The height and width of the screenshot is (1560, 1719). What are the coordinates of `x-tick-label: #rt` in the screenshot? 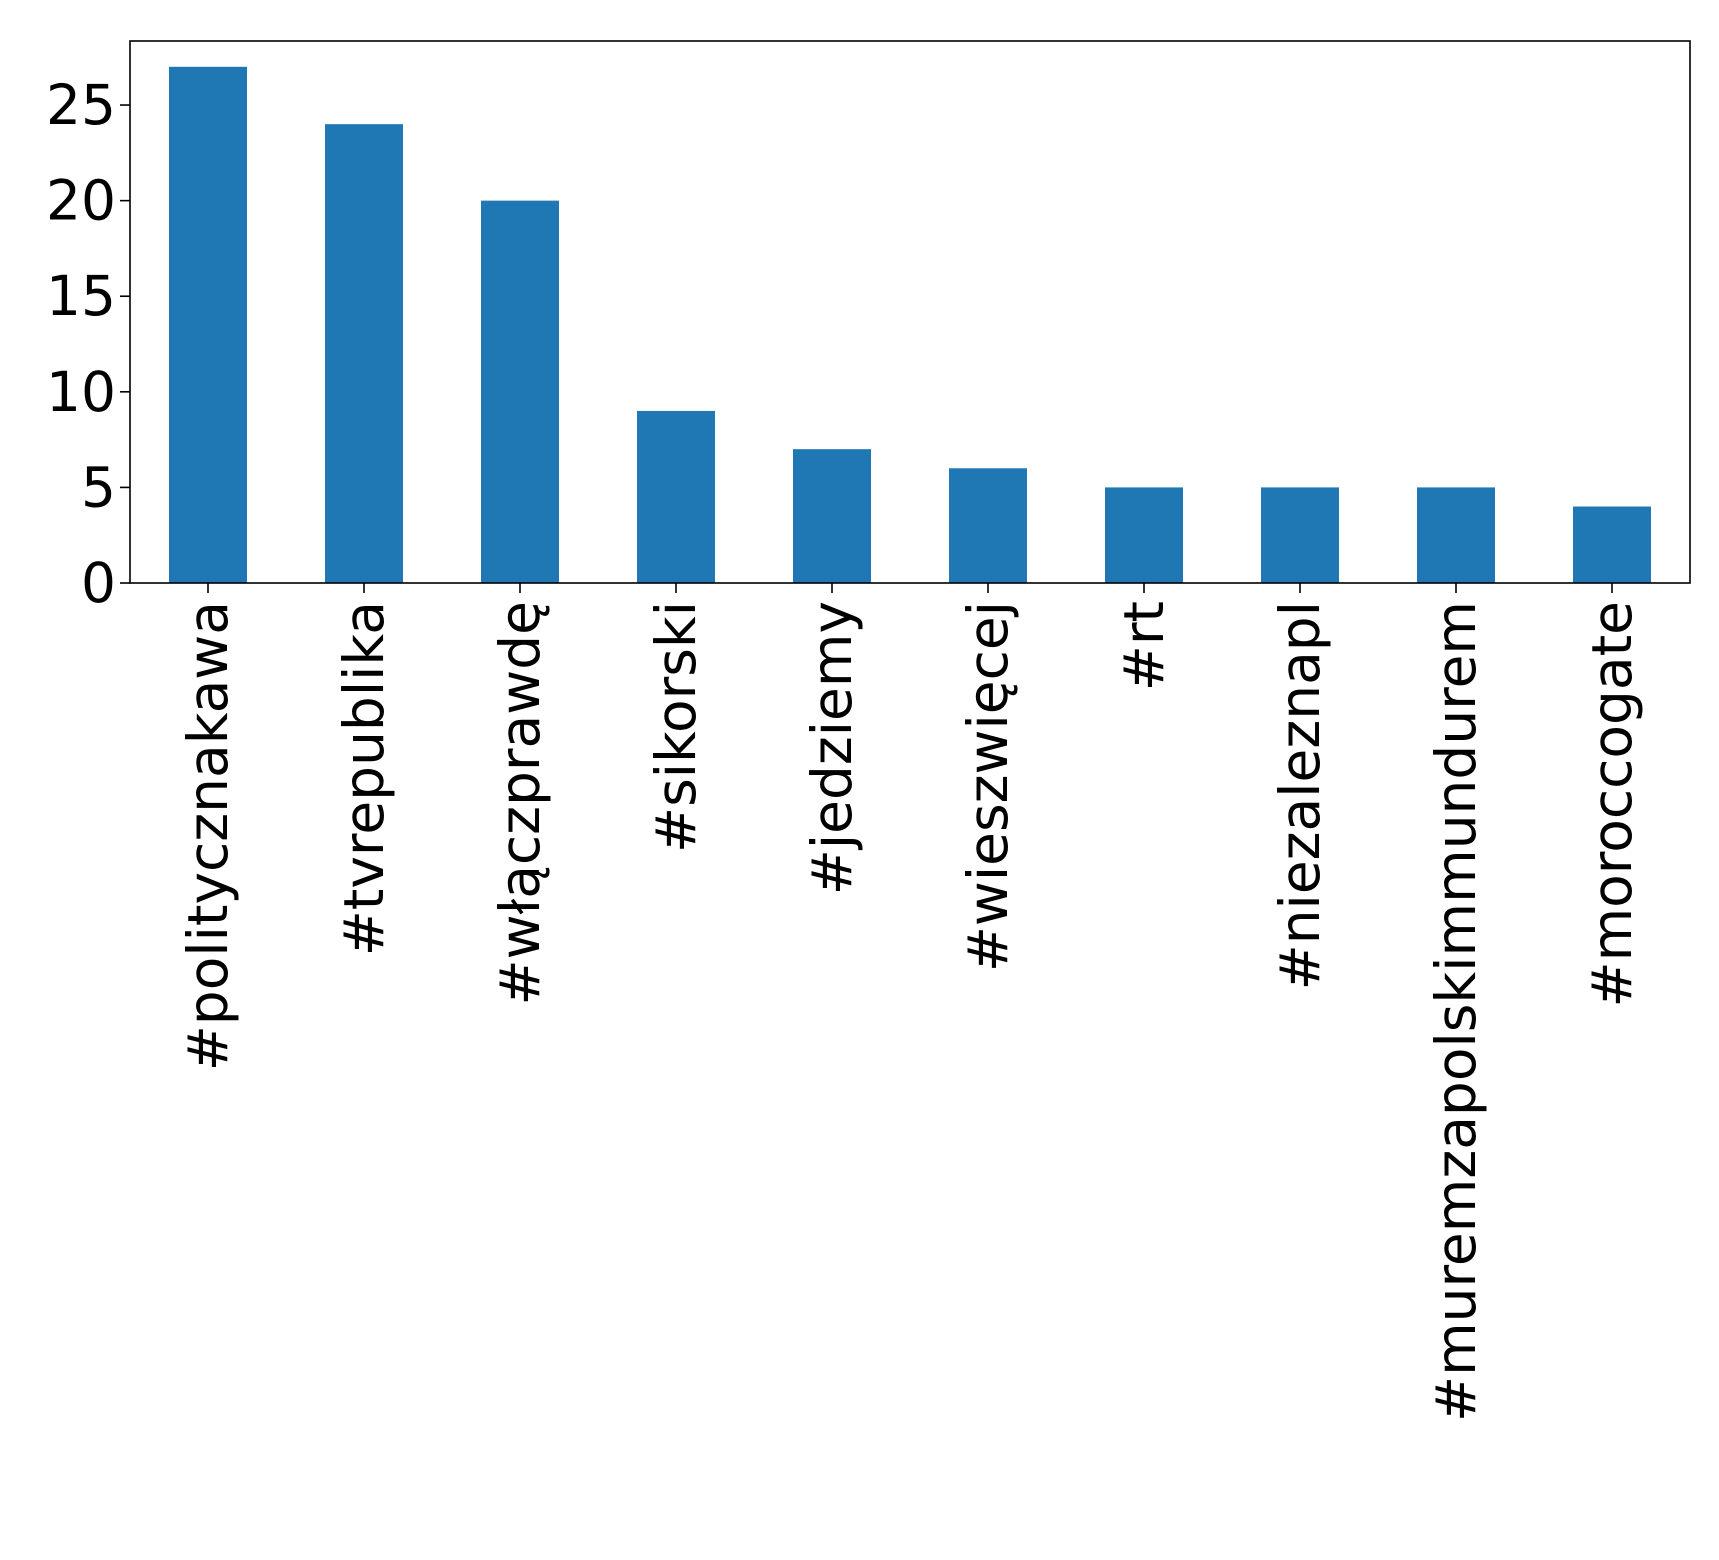 It's located at (1144, 646).